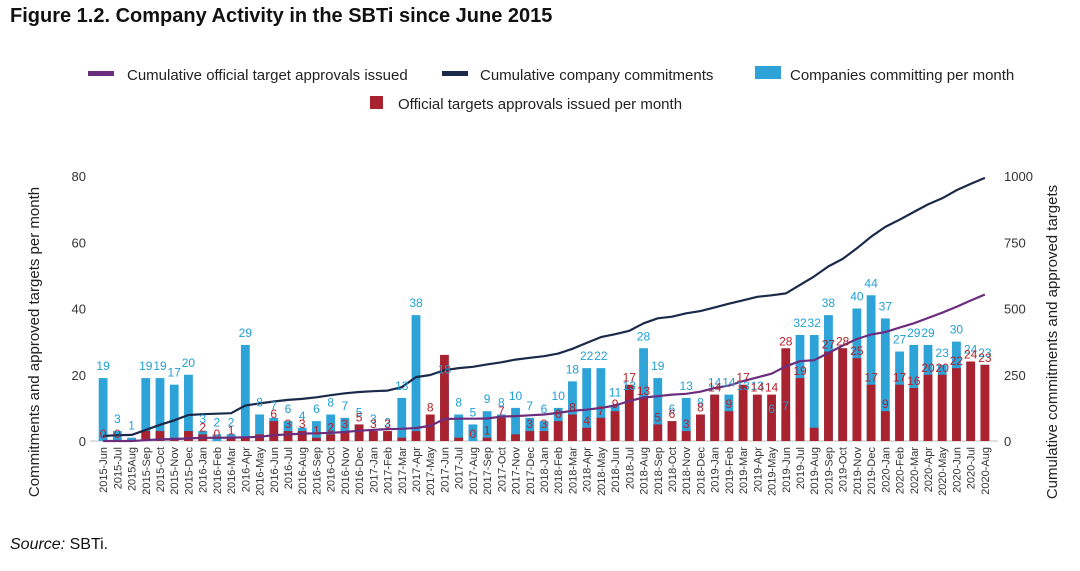 This screenshot has width=1080, height=571. I want to click on x-tick-label: 2018-Feb, so click(559, 470).